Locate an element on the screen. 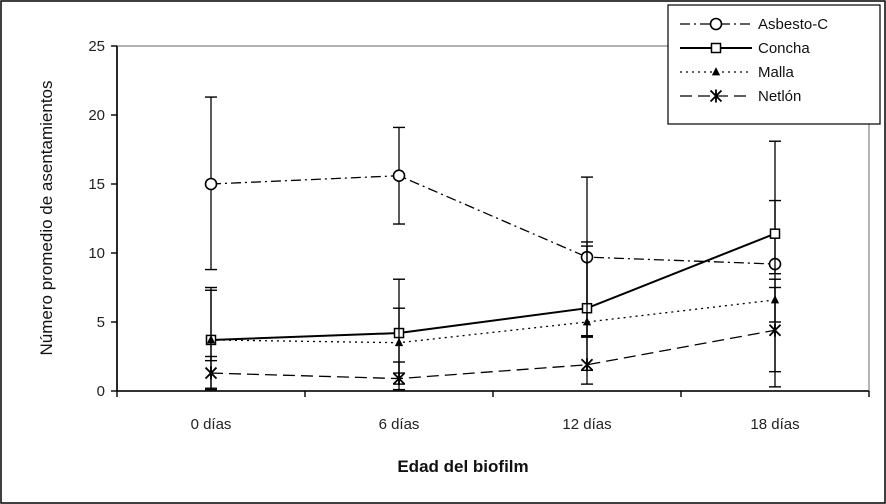 This screenshot has width=886, height=504. x-tick-label: 18 días is located at coordinates (774, 424).